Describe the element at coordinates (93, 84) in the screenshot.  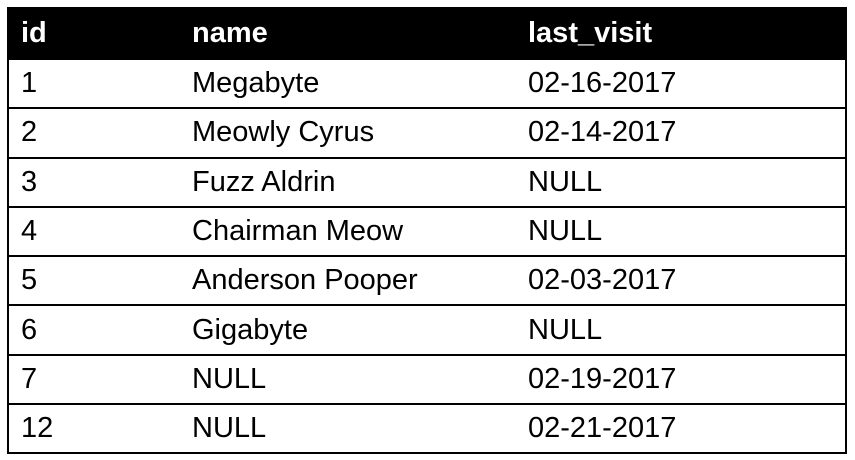
I see `cell-id: 1` at that location.